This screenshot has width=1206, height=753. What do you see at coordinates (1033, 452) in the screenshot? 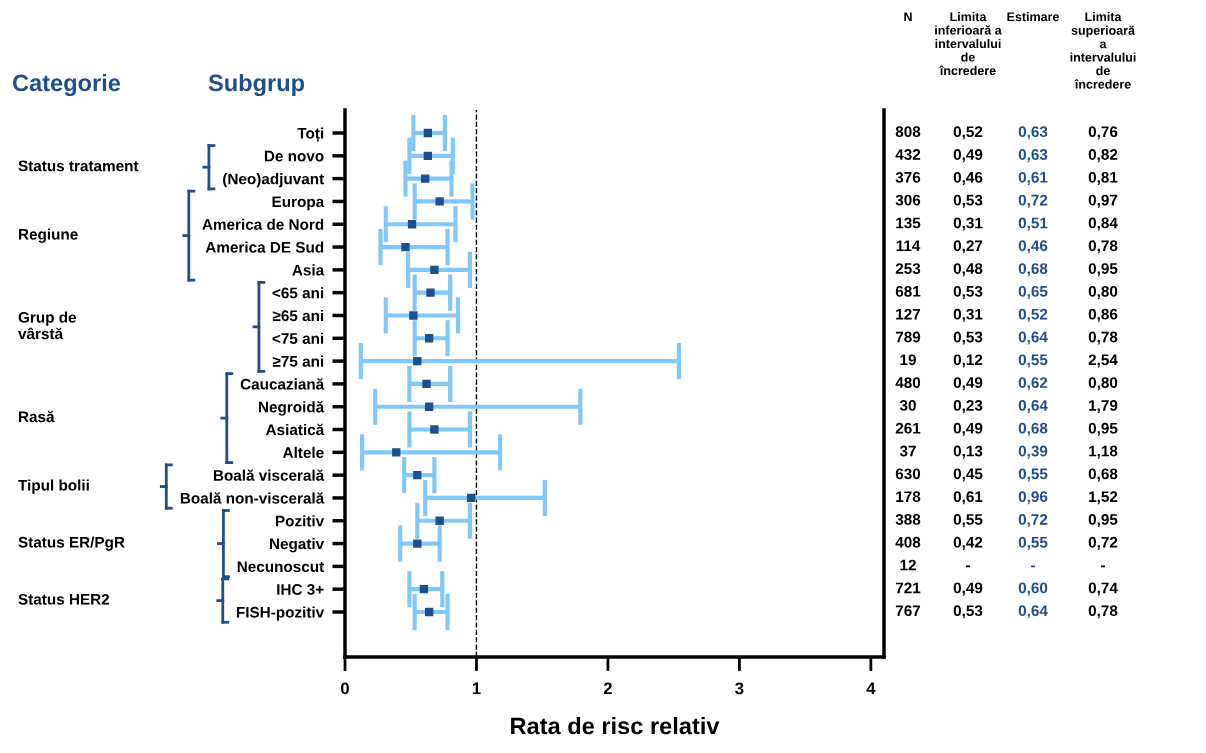
I see `data-label: 0,39` at bounding box center [1033, 452].